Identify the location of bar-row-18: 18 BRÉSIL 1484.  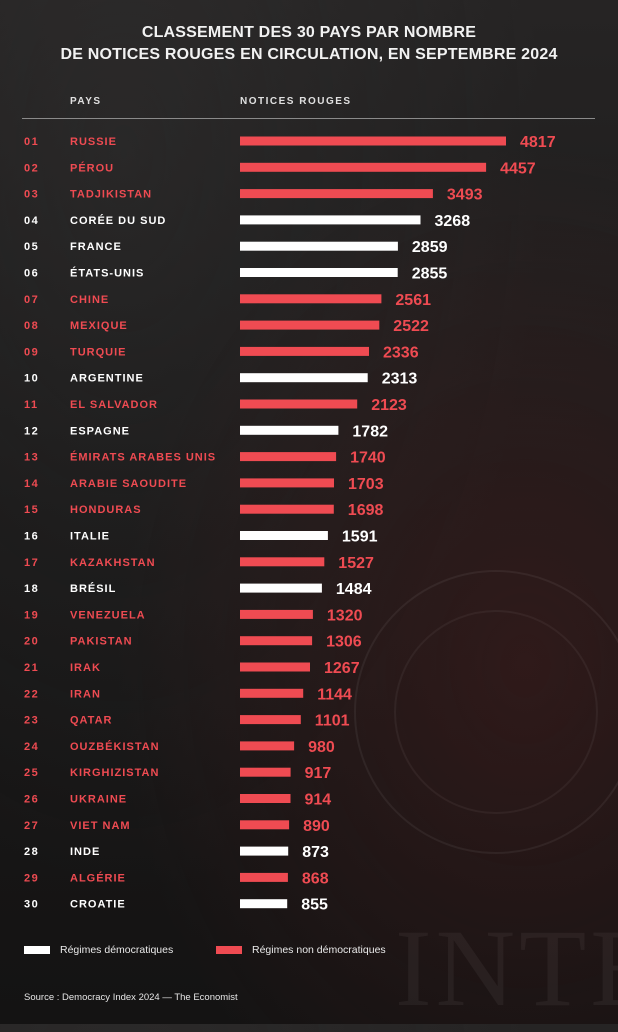
(198, 589).